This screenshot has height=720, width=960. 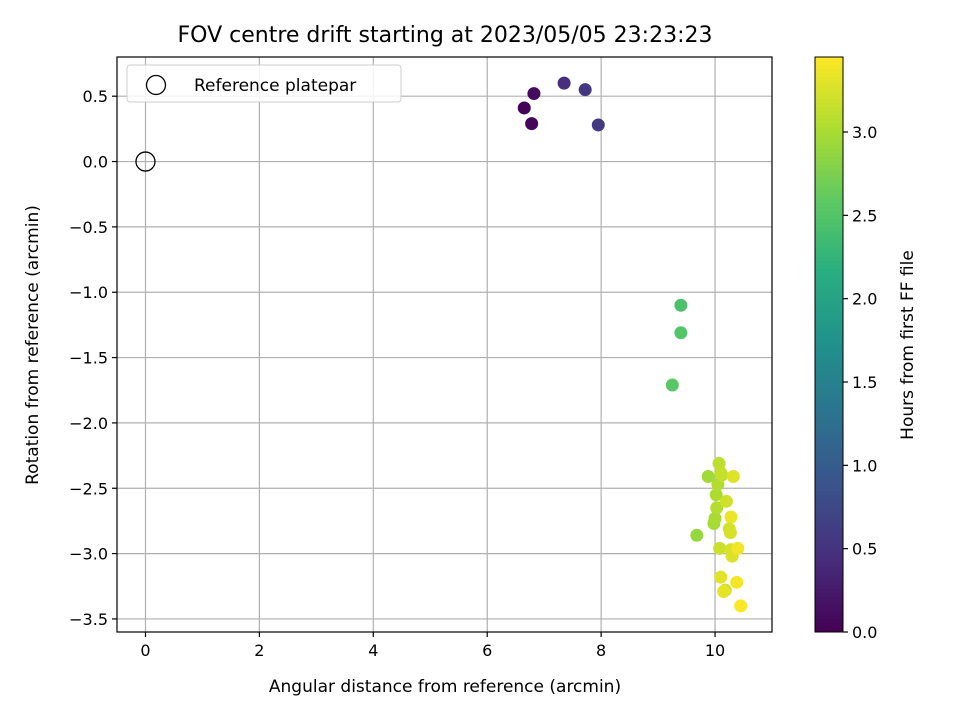 What do you see at coordinates (95, 96) in the screenshot?
I see `y-tick-label: 0.5` at bounding box center [95, 96].